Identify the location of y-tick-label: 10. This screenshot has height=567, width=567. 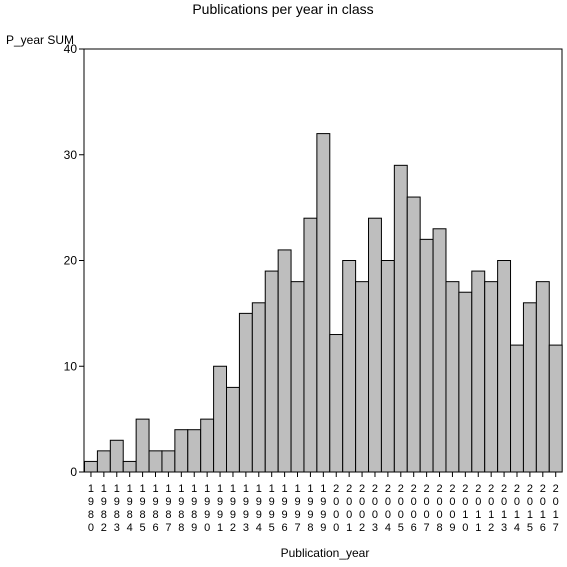
(71, 366).